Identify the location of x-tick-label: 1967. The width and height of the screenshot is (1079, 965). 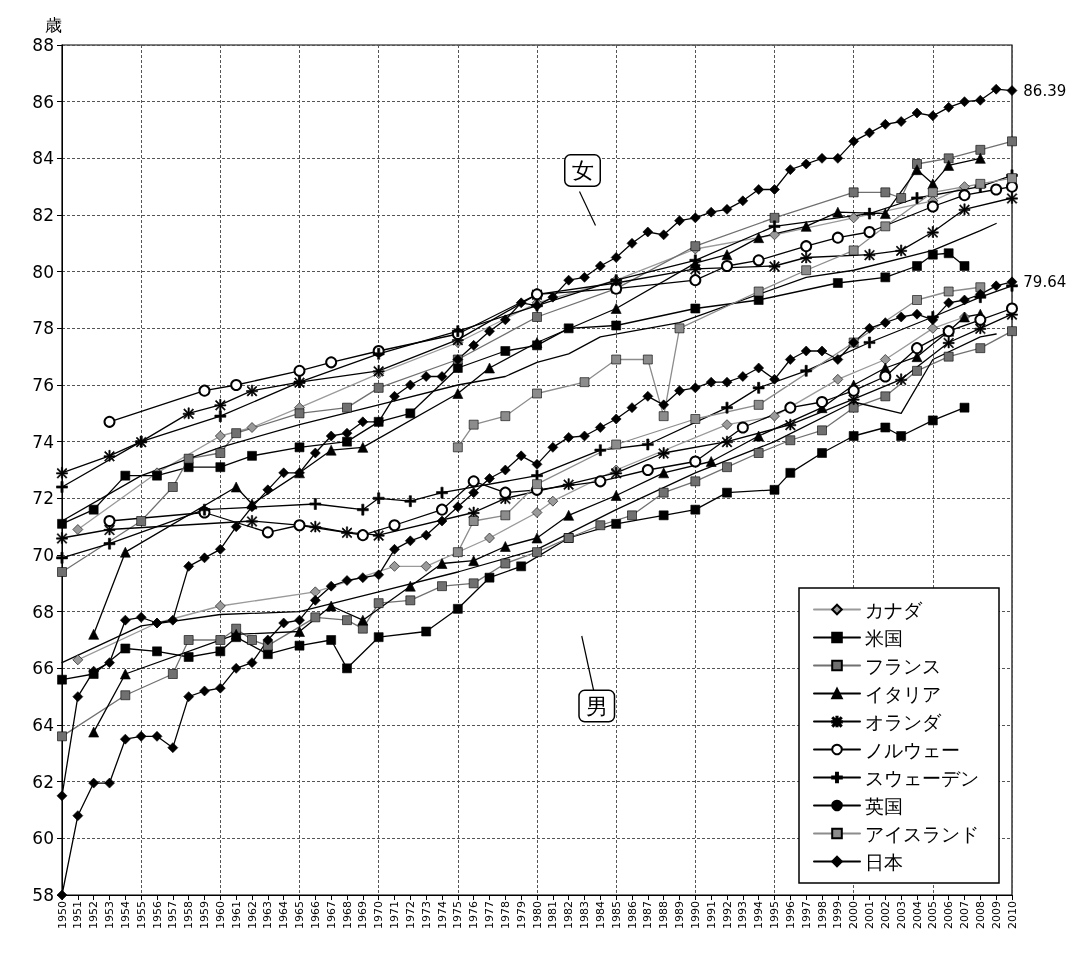
(331, 915).